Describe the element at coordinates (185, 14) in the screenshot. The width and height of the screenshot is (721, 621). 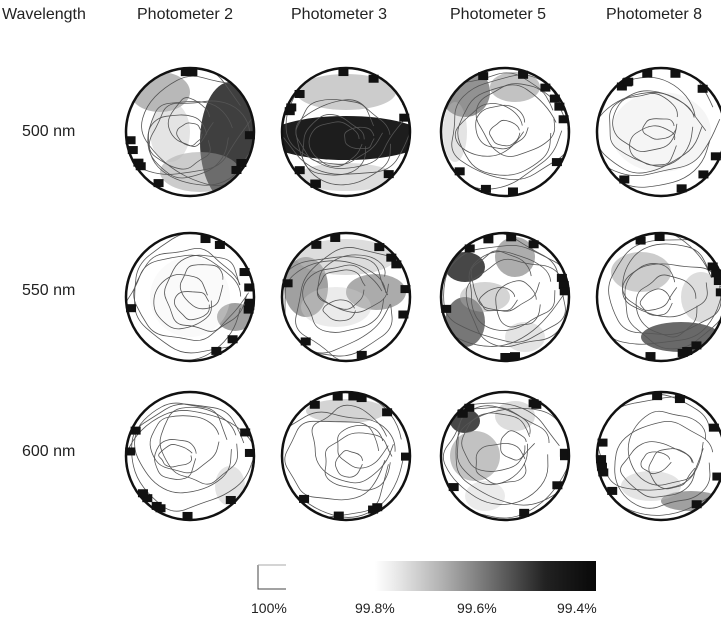
I see `header-photometer-2: Photometer 2` at that location.